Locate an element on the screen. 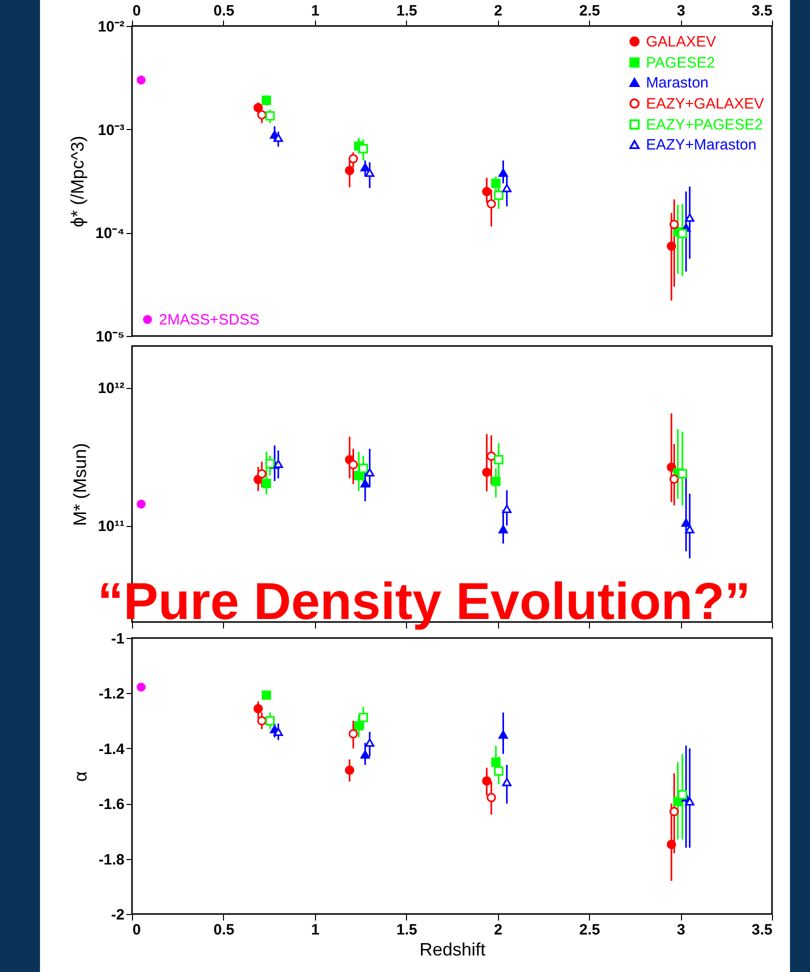 The width and height of the screenshot is (810, 972). y-axis-title: M* (Msun) is located at coordinates (80, 484).